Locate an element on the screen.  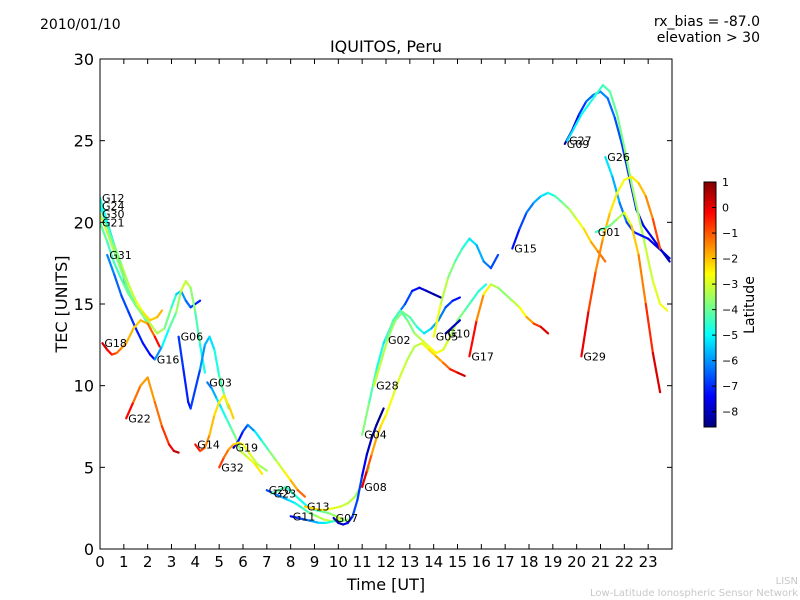
colorbar-gradient is located at coordinates (710, 304).